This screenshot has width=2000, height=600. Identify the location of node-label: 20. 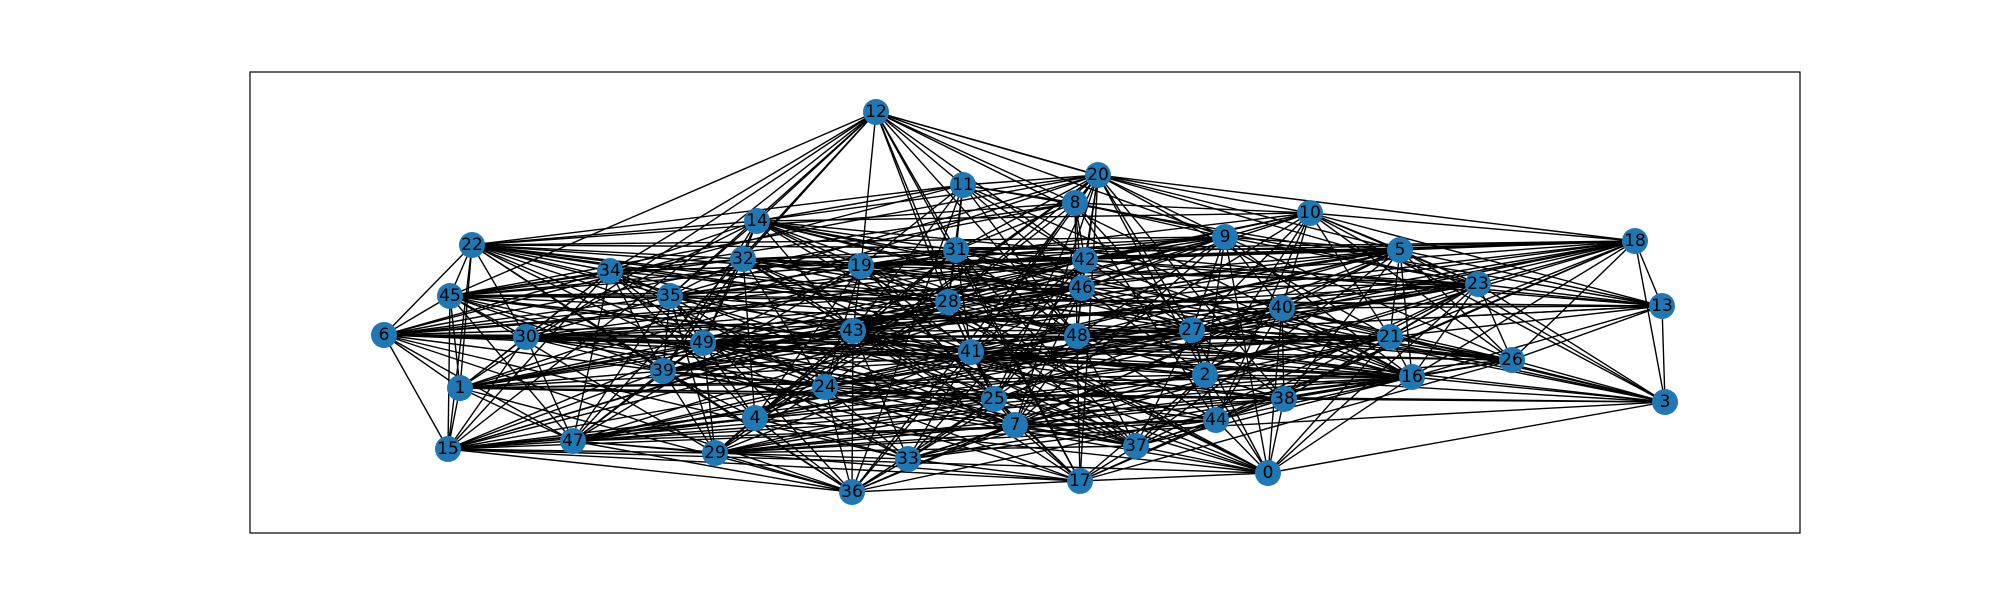
(1098, 175).